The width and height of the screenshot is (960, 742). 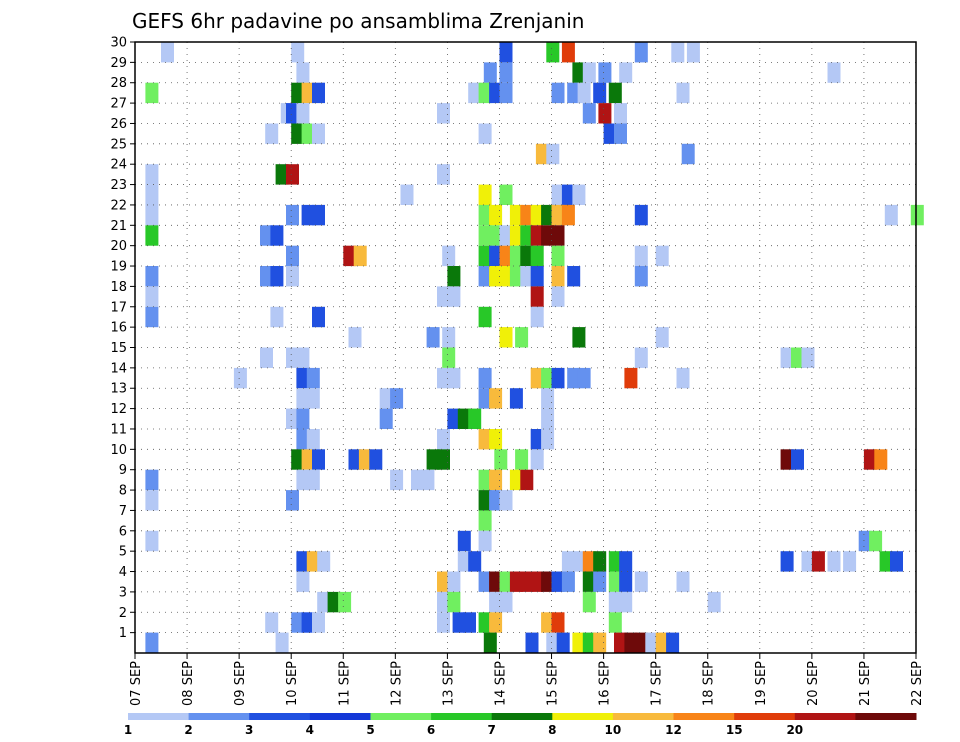 What do you see at coordinates (292, 683) in the screenshot?
I see `x-tick-label: 10 SEP` at bounding box center [292, 683].